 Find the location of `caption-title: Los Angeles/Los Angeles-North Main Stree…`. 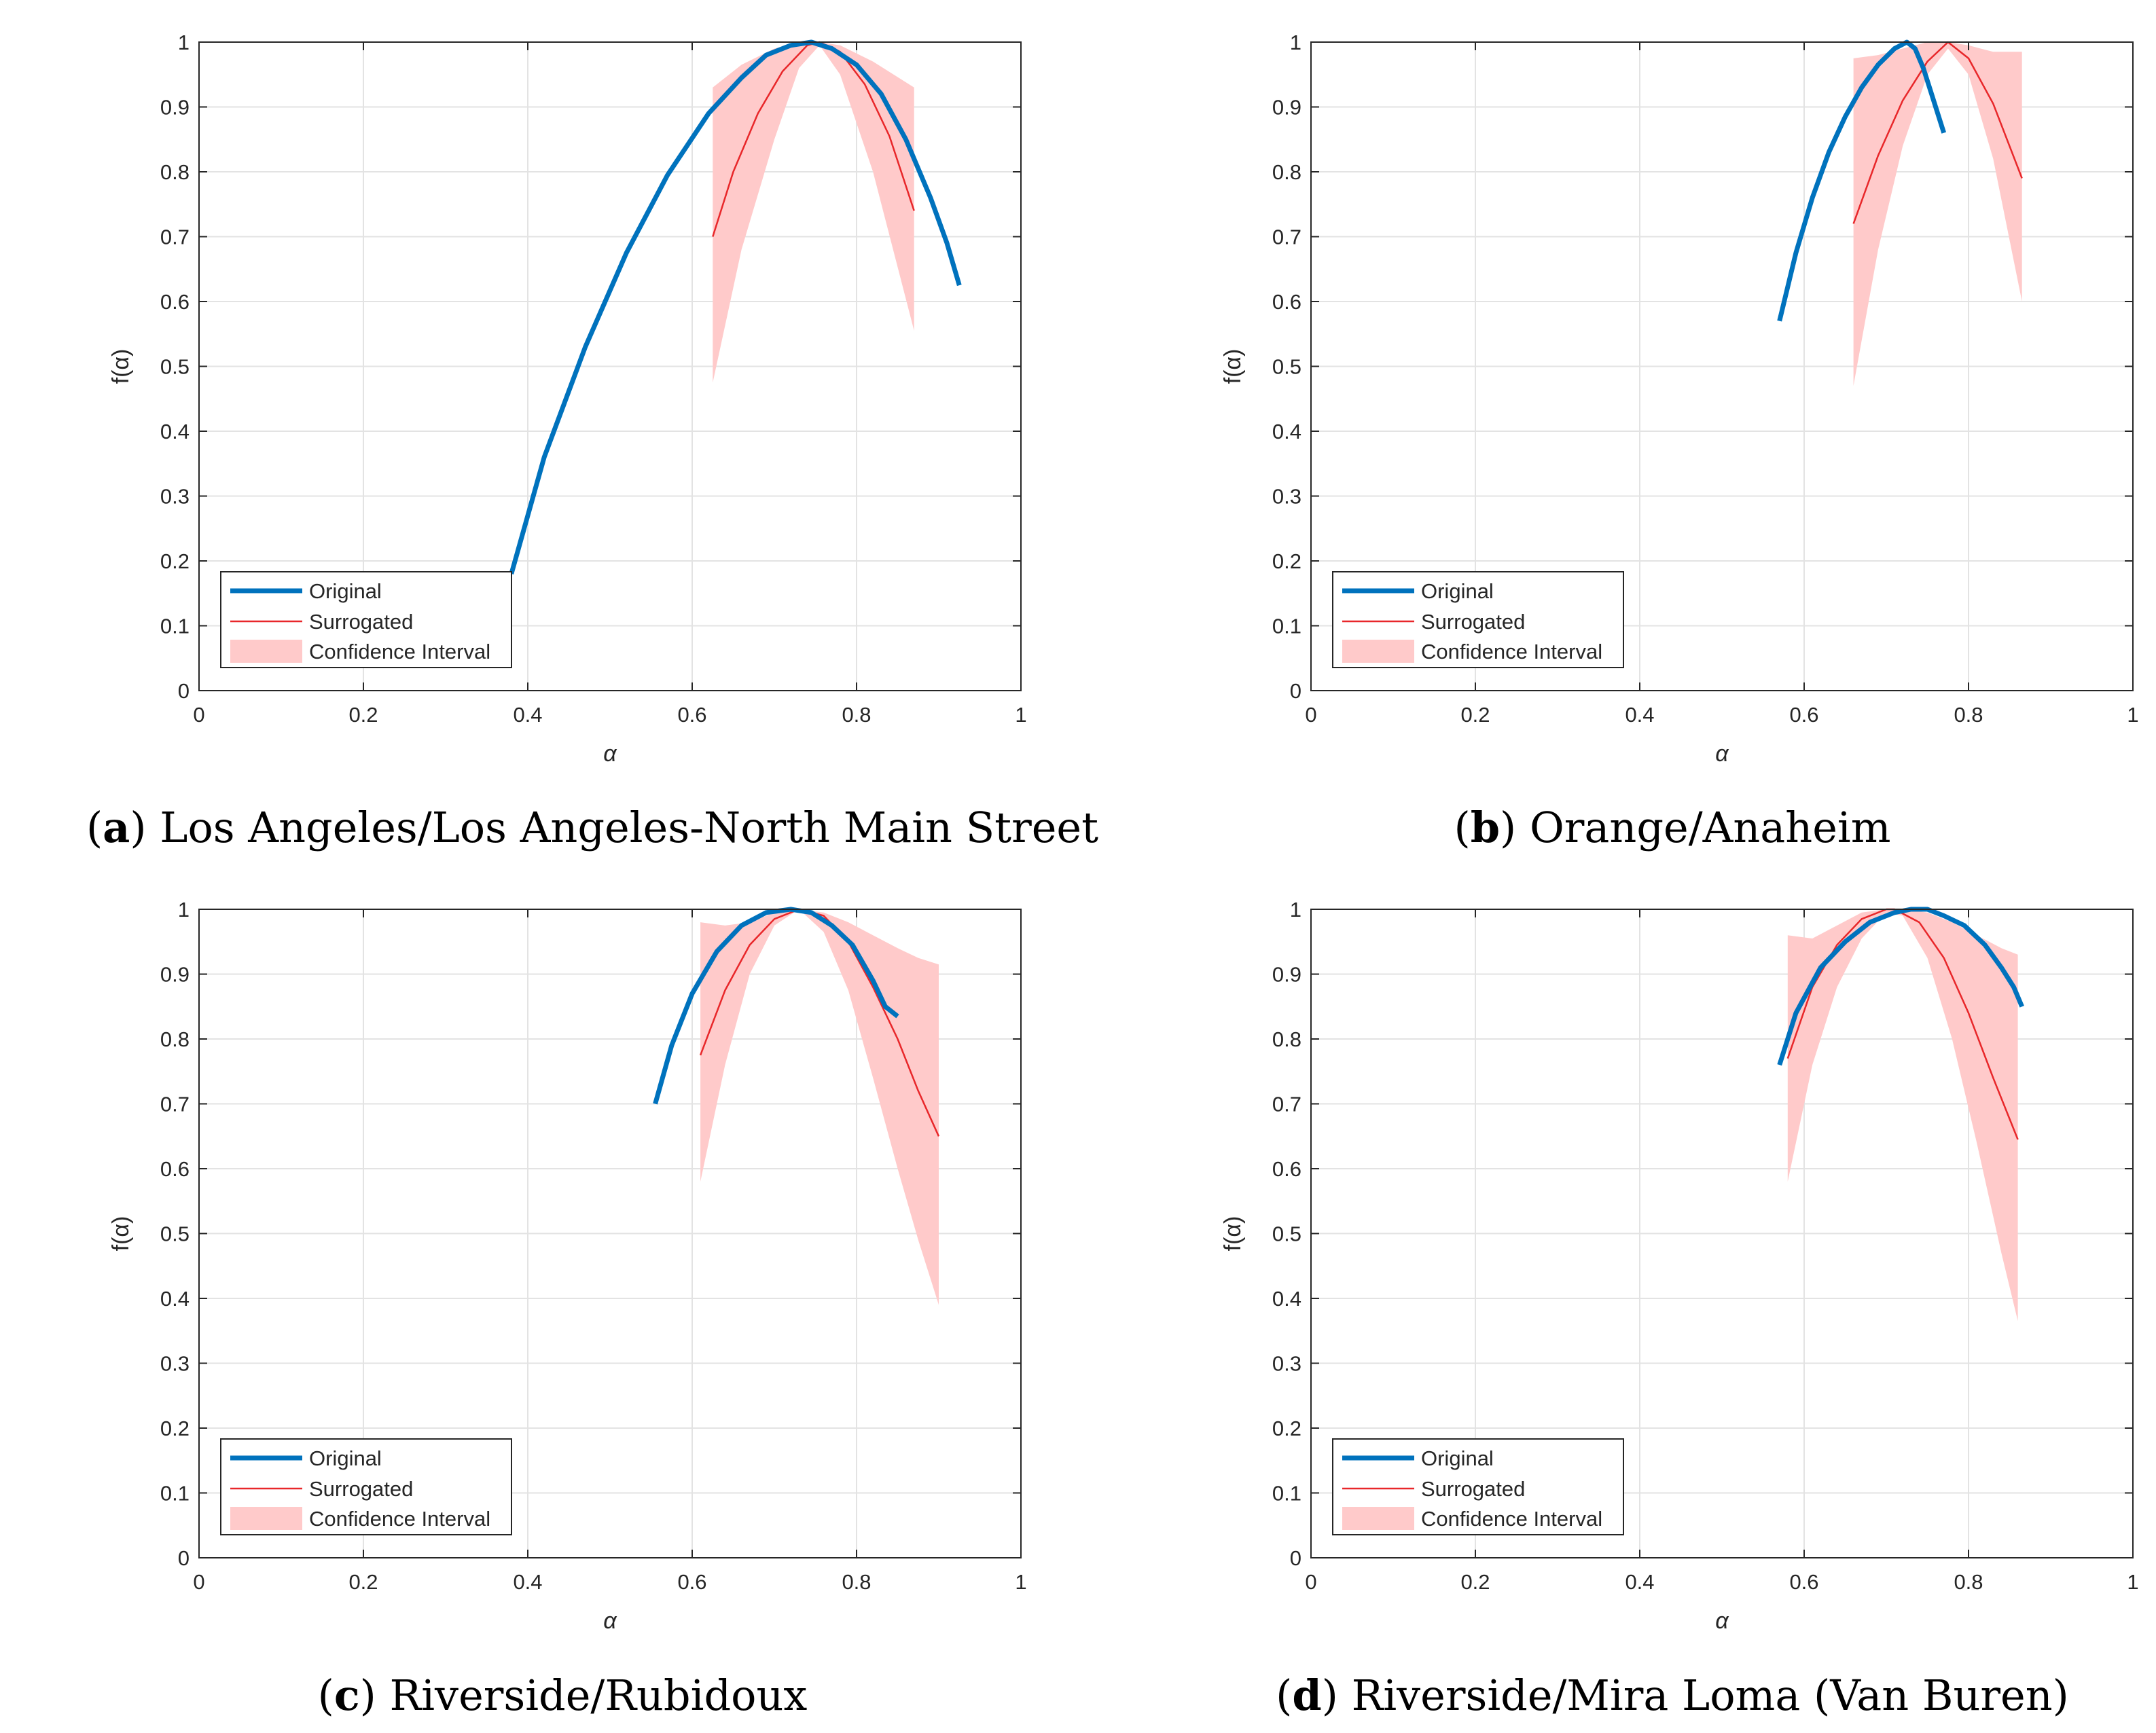

caption-title: Los Angeles/Los Angeles-North Main Stree… is located at coordinates (629, 827).